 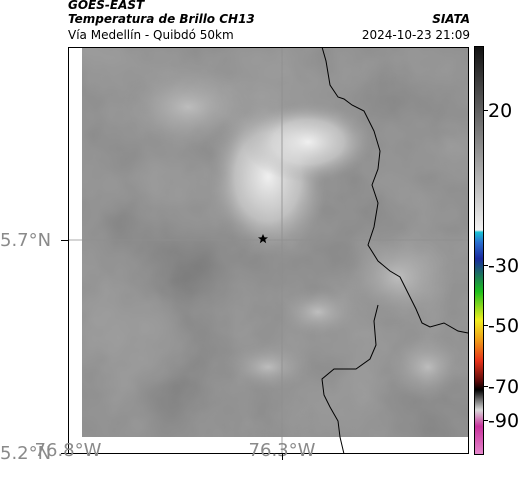 What do you see at coordinates (151, 35) in the screenshot?
I see `route-subtitle: Vía Medellín - Quibdó 50km` at bounding box center [151, 35].